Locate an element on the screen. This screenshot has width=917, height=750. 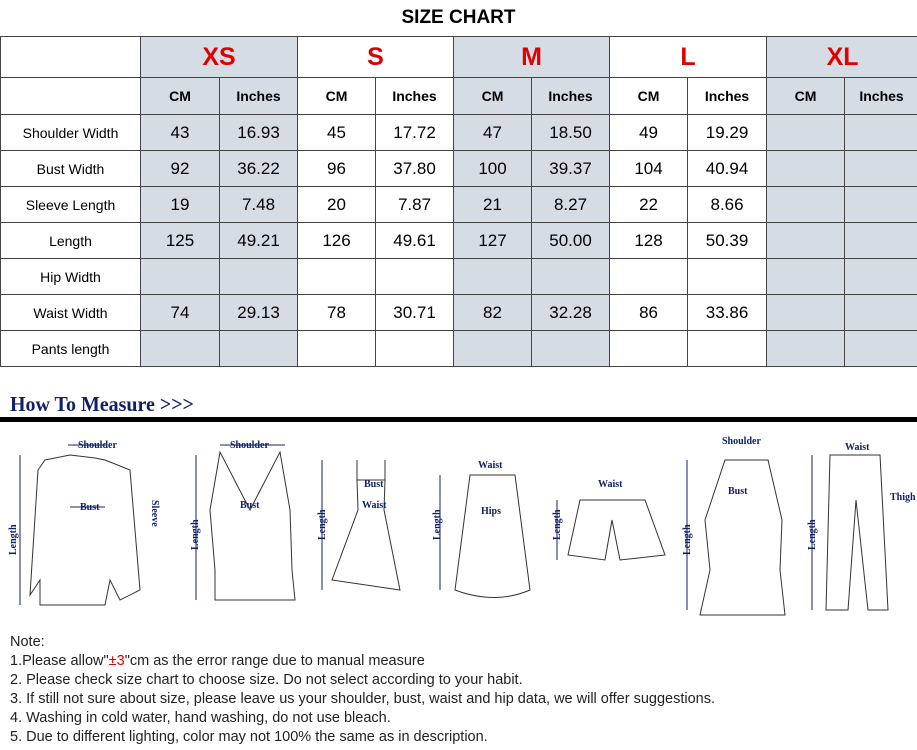
table-cell: 50.39 is located at coordinates (727, 240).